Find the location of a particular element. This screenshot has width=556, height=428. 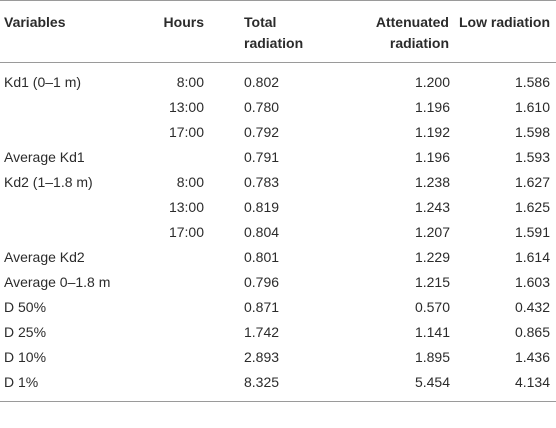

total-radiation-cell: 1.742 is located at coordinates (262, 332).